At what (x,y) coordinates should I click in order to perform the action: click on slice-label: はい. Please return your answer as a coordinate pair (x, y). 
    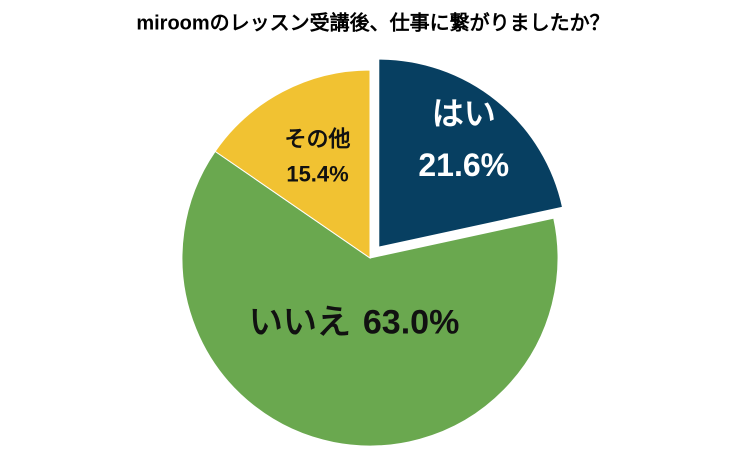
    Looking at the image, I should click on (464, 114).